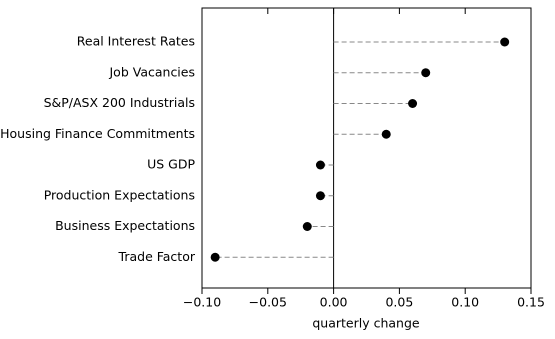 The width and height of the screenshot is (555, 339). I want to click on y-tick-label: Production Expectations, so click(119, 194).